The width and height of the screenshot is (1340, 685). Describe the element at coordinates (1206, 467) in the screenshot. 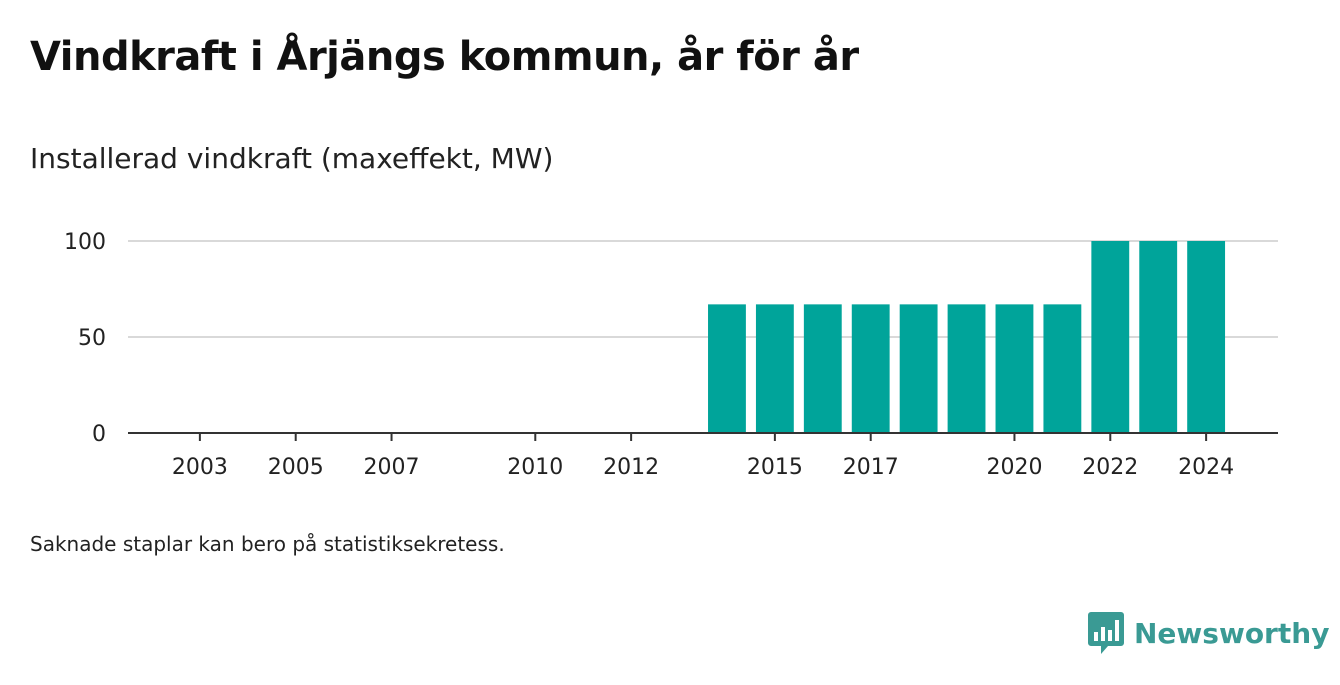

I see `x-tick-label: 2024` at that location.